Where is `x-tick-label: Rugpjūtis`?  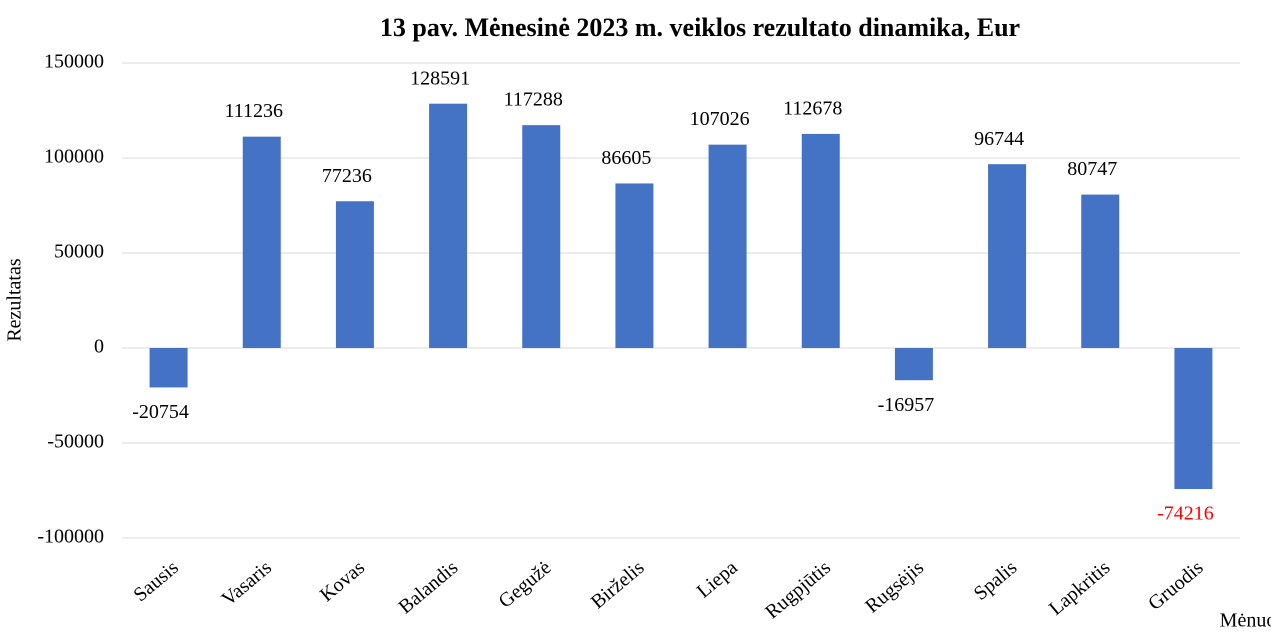
x-tick-label: Rugpjūtis is located at coordinates (798, 589).